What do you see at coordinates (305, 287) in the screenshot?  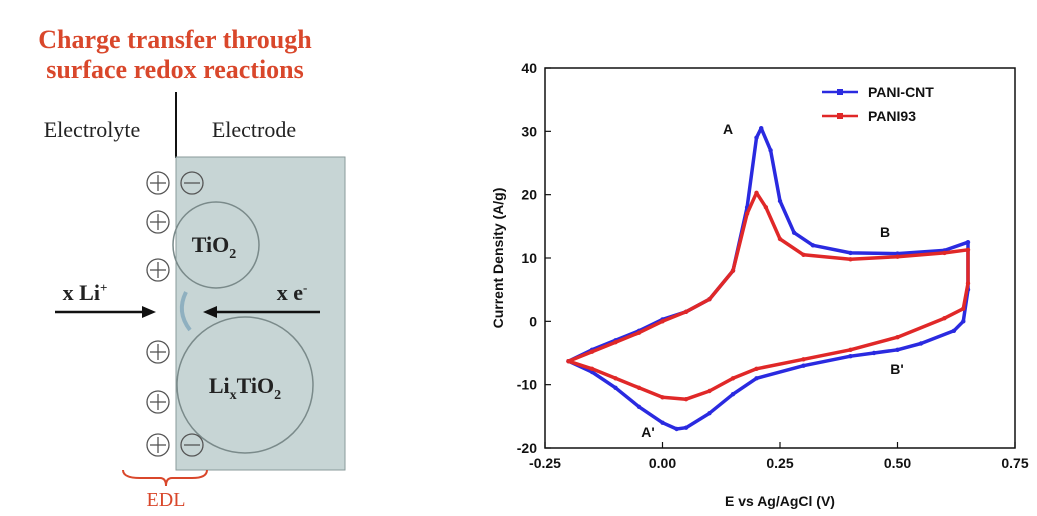 I see `electron-charge: -` at bounding box center [305, 287].